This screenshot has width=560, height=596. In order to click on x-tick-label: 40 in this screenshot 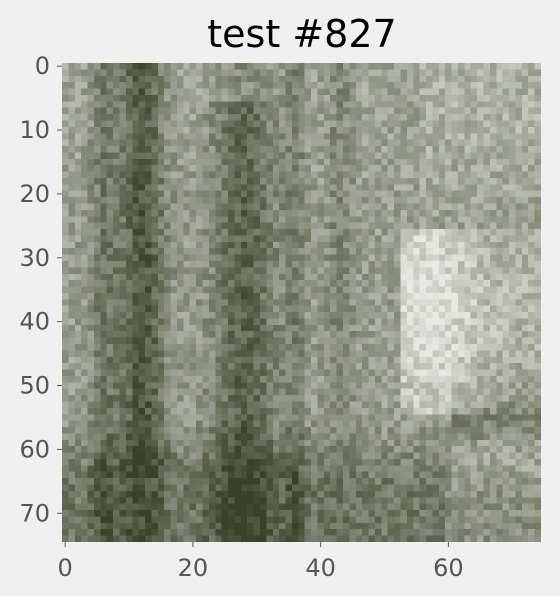, I will do `click(320, 568)`.